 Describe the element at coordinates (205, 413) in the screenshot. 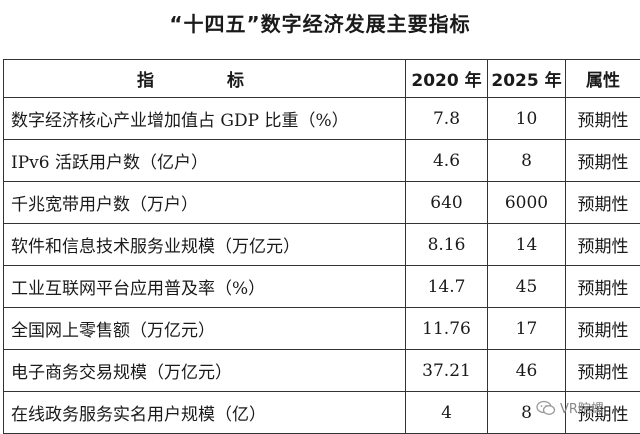

I see `indicator-cell: 在线政务服务实名用户规模（亿）` at that location.